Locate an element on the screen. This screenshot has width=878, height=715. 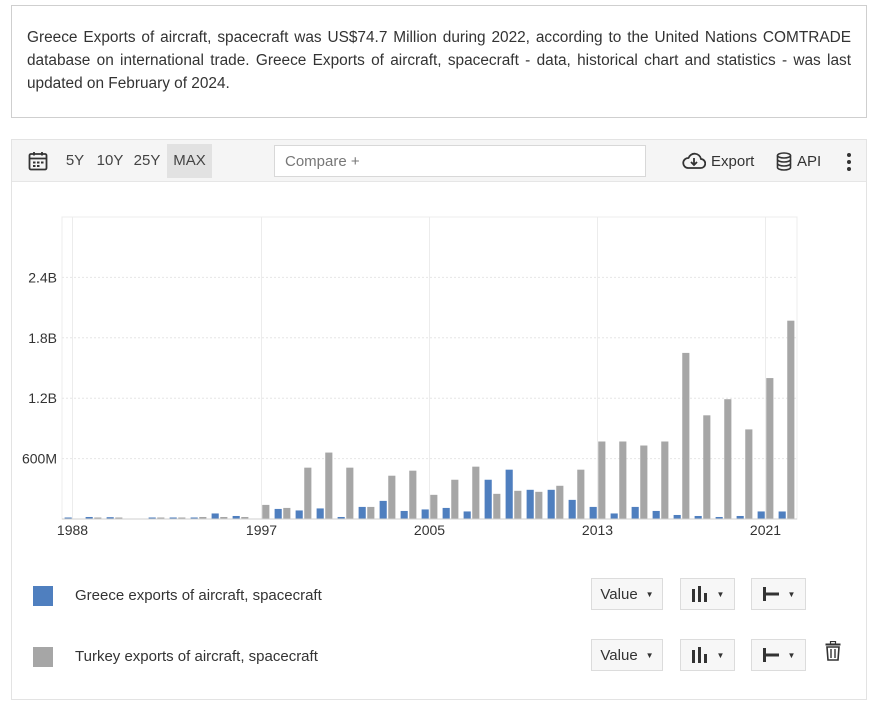
line-style-select-greece: ▼ is located at coordinates (778, 594).